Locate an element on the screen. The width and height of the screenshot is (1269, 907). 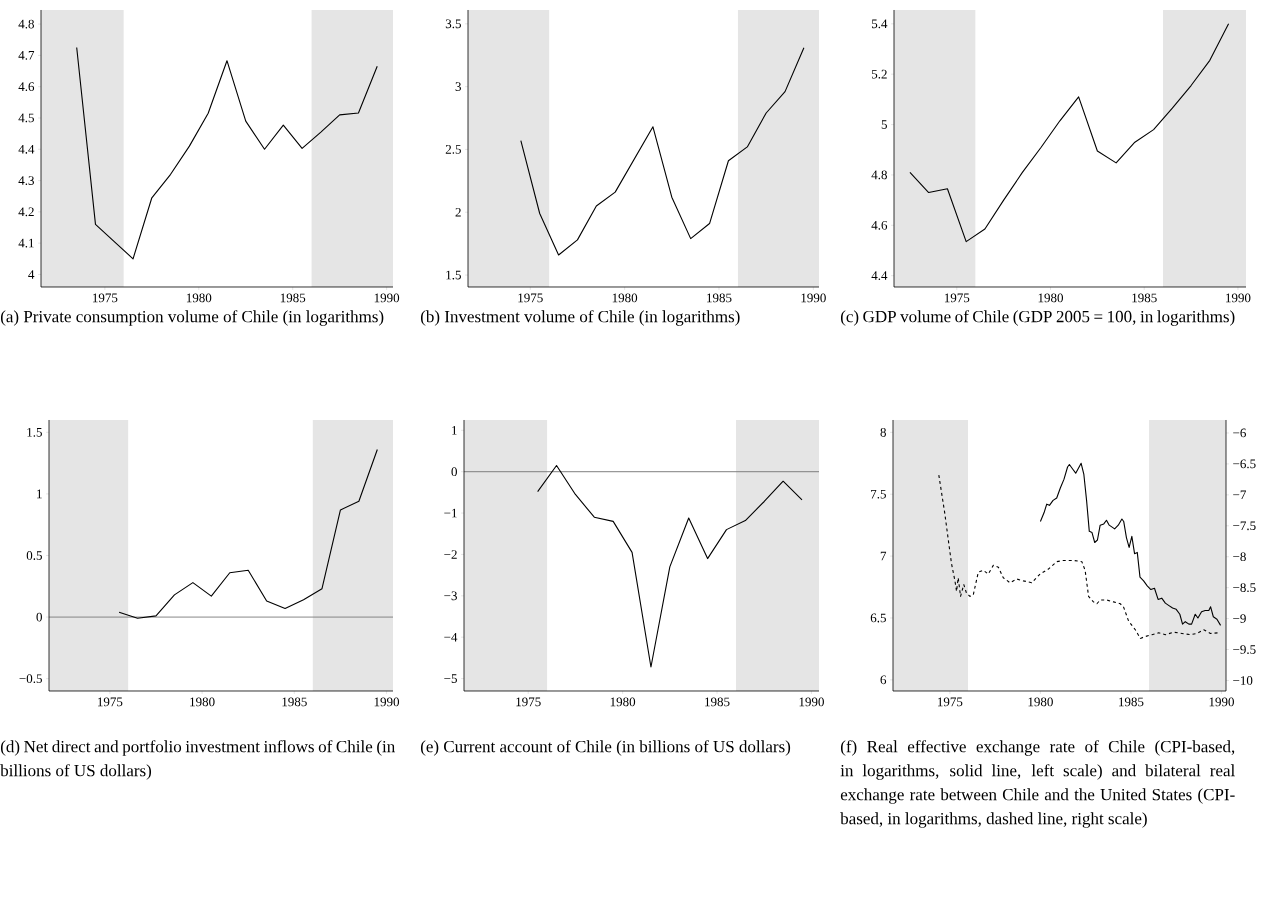
y2-tick-label: −6 is located at coordinates (1239, 433).